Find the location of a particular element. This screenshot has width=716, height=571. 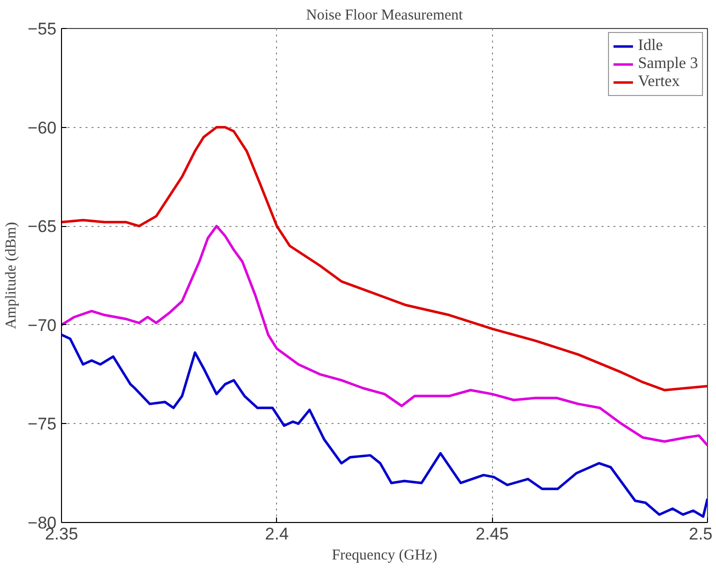

x-axis-title: Frequency (GHz) is located at coordinates (385, 556).